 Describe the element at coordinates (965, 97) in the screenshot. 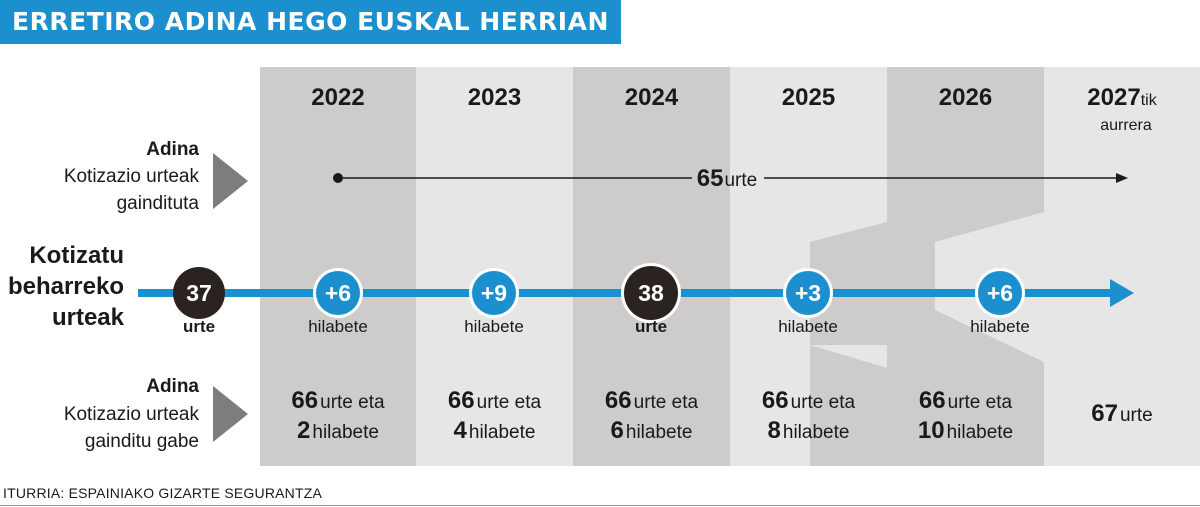

I see `year-label-2026: 2026` at that location.